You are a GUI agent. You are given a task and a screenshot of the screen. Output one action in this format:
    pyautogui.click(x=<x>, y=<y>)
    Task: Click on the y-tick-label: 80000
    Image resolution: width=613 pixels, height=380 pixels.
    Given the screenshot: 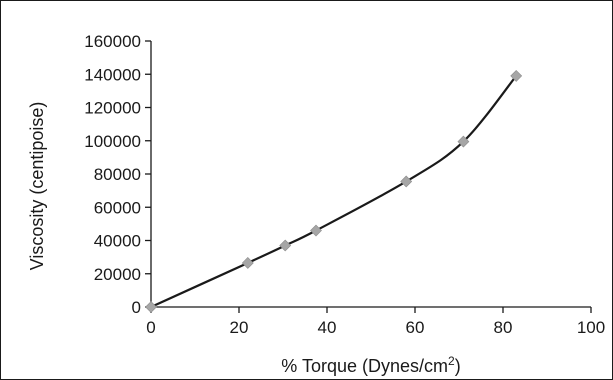 What is the action you would take?
    pyautogui.click(x=117, y=174)
    